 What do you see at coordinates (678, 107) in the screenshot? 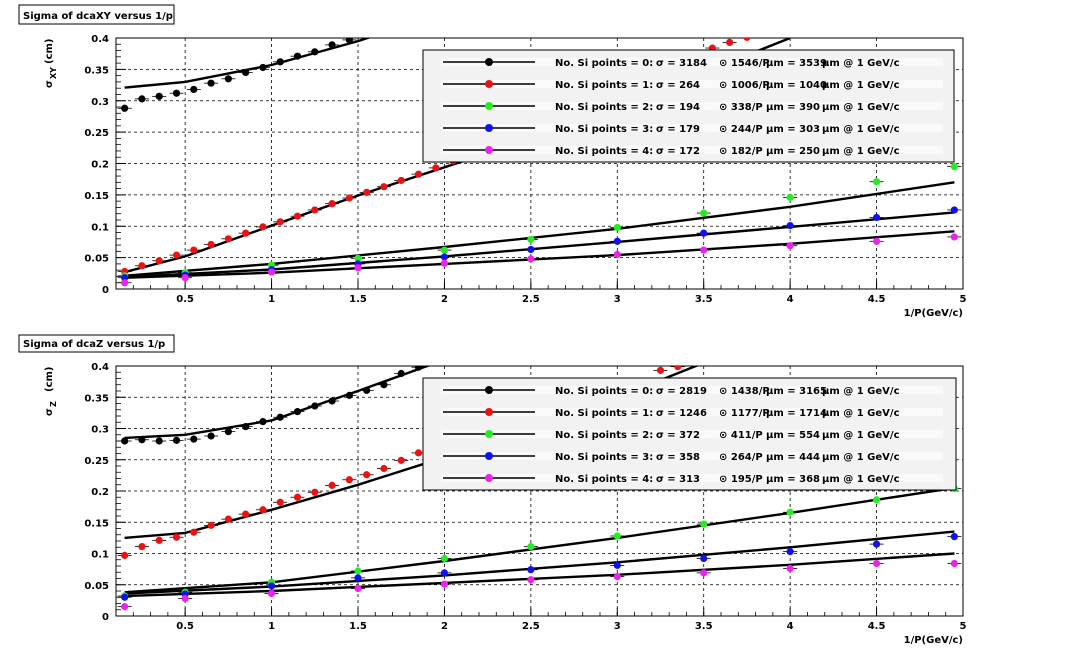
I see `legend-sigma: σ = 194` at bounding box center [678, 107].